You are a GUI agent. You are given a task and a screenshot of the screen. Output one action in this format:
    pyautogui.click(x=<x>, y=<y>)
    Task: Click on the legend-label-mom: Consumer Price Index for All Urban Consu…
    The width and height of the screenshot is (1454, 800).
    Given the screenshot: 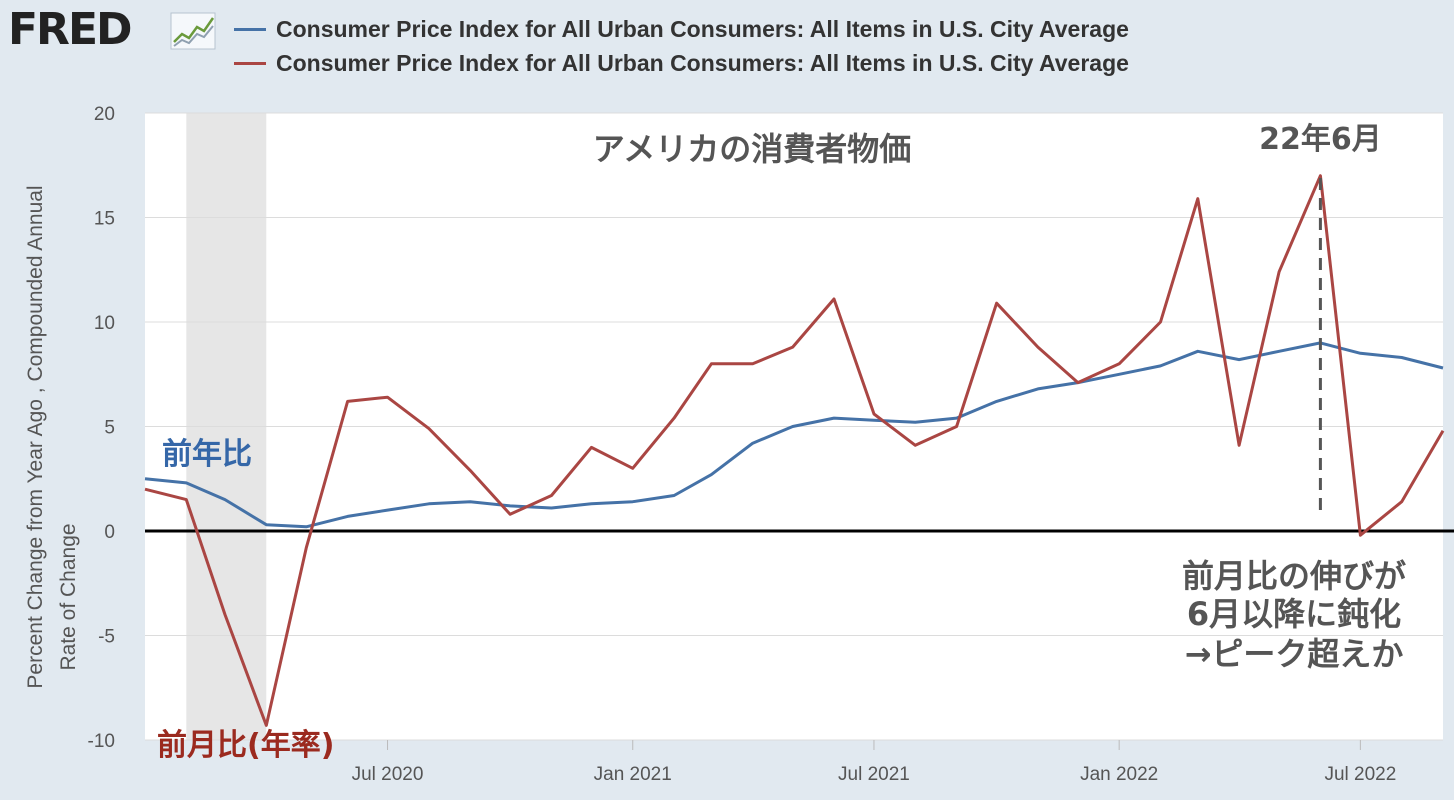 What is the action you would take?
    pyautogui.click(x=702, y=62)
    